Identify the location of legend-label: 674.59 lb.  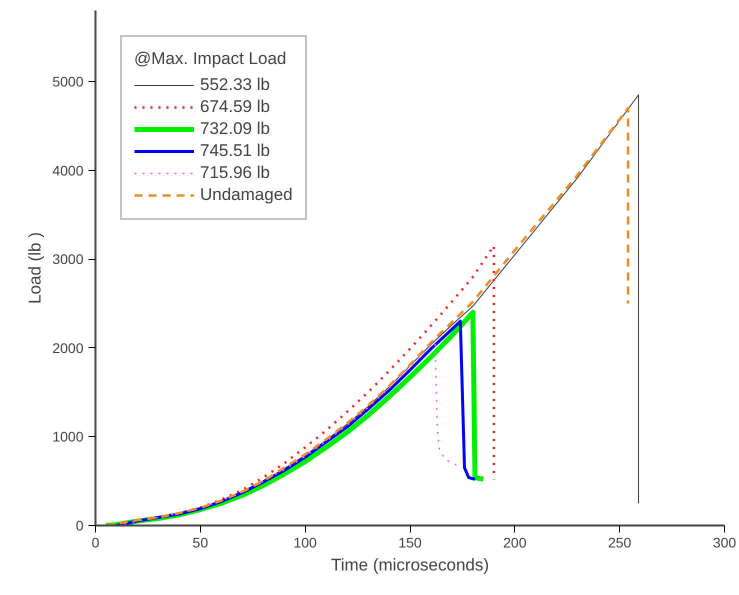
(235, 107).